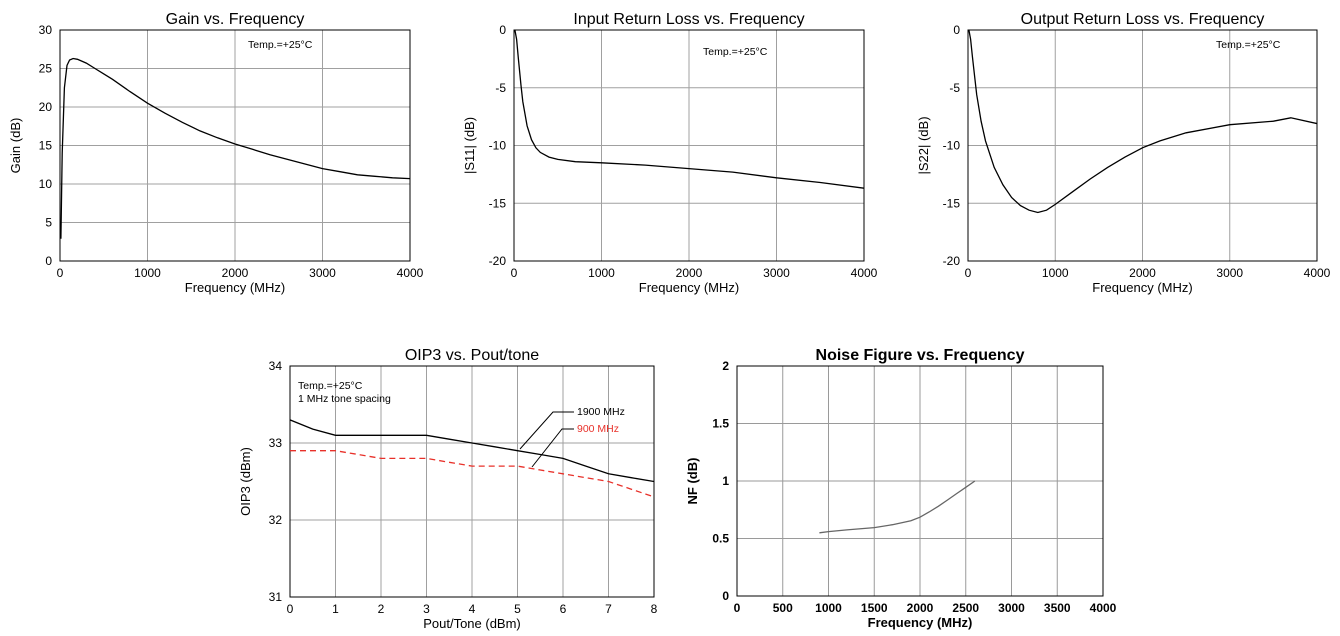 This screenshot has width=1340, height=636. I want to click on x-tick-label: 8, so click(654, 609).